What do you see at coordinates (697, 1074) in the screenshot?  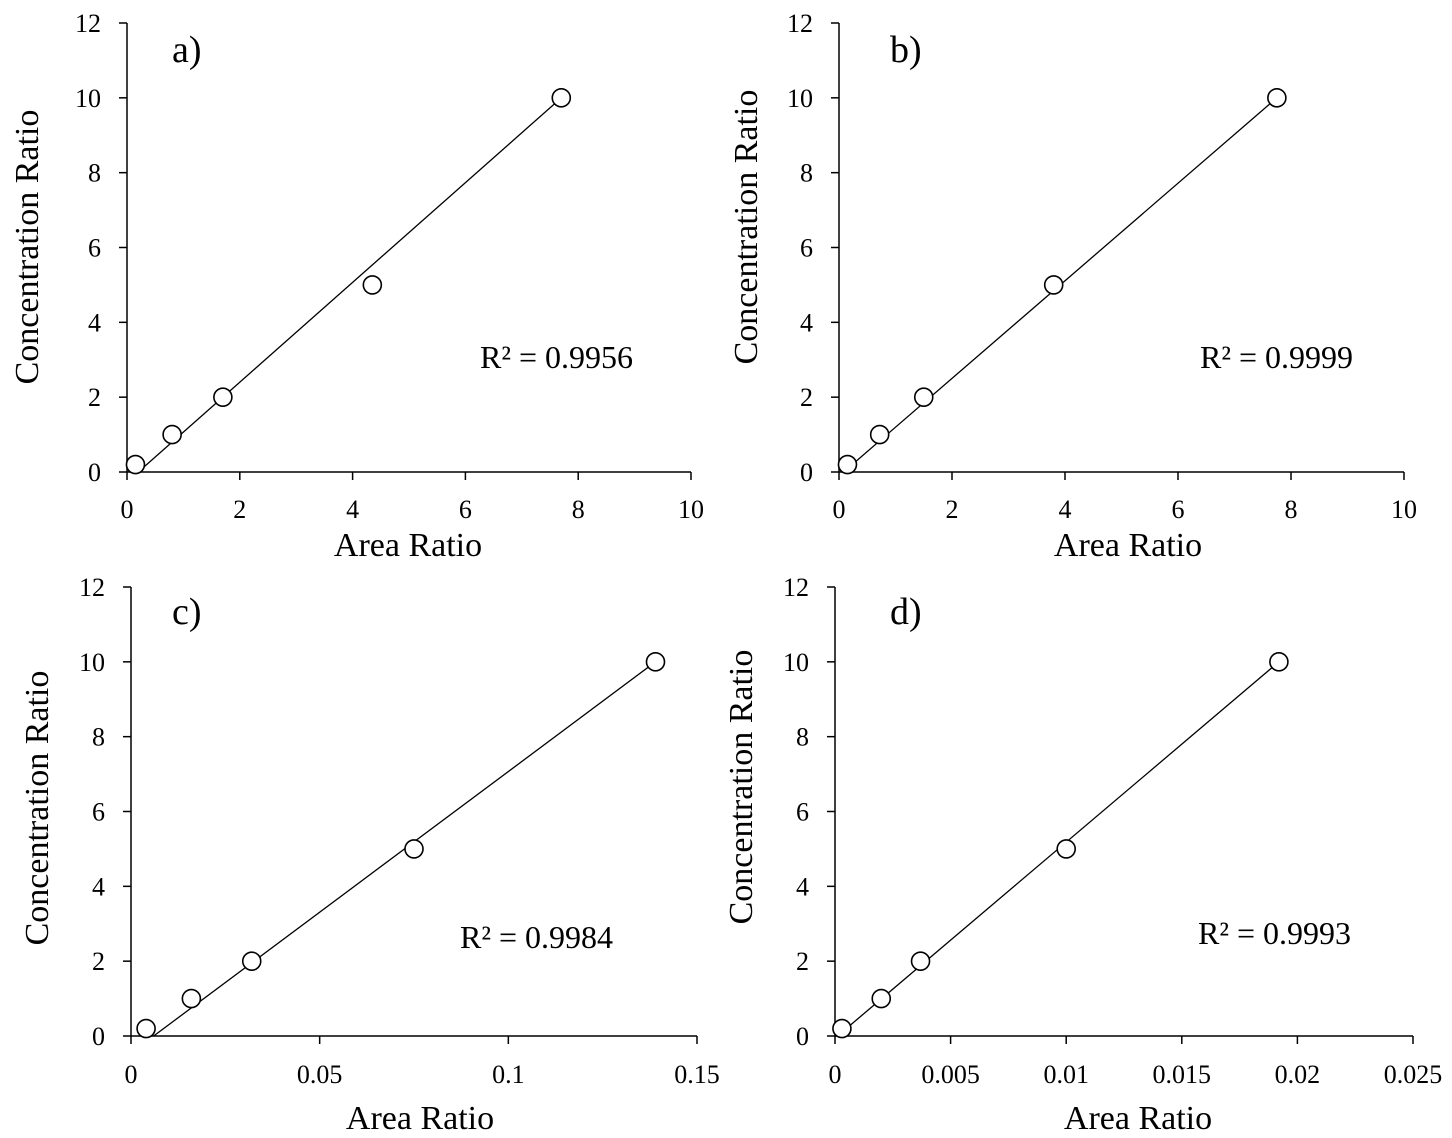 I see `x-tick-label: 0.15` at bounding box center [697, 1074].